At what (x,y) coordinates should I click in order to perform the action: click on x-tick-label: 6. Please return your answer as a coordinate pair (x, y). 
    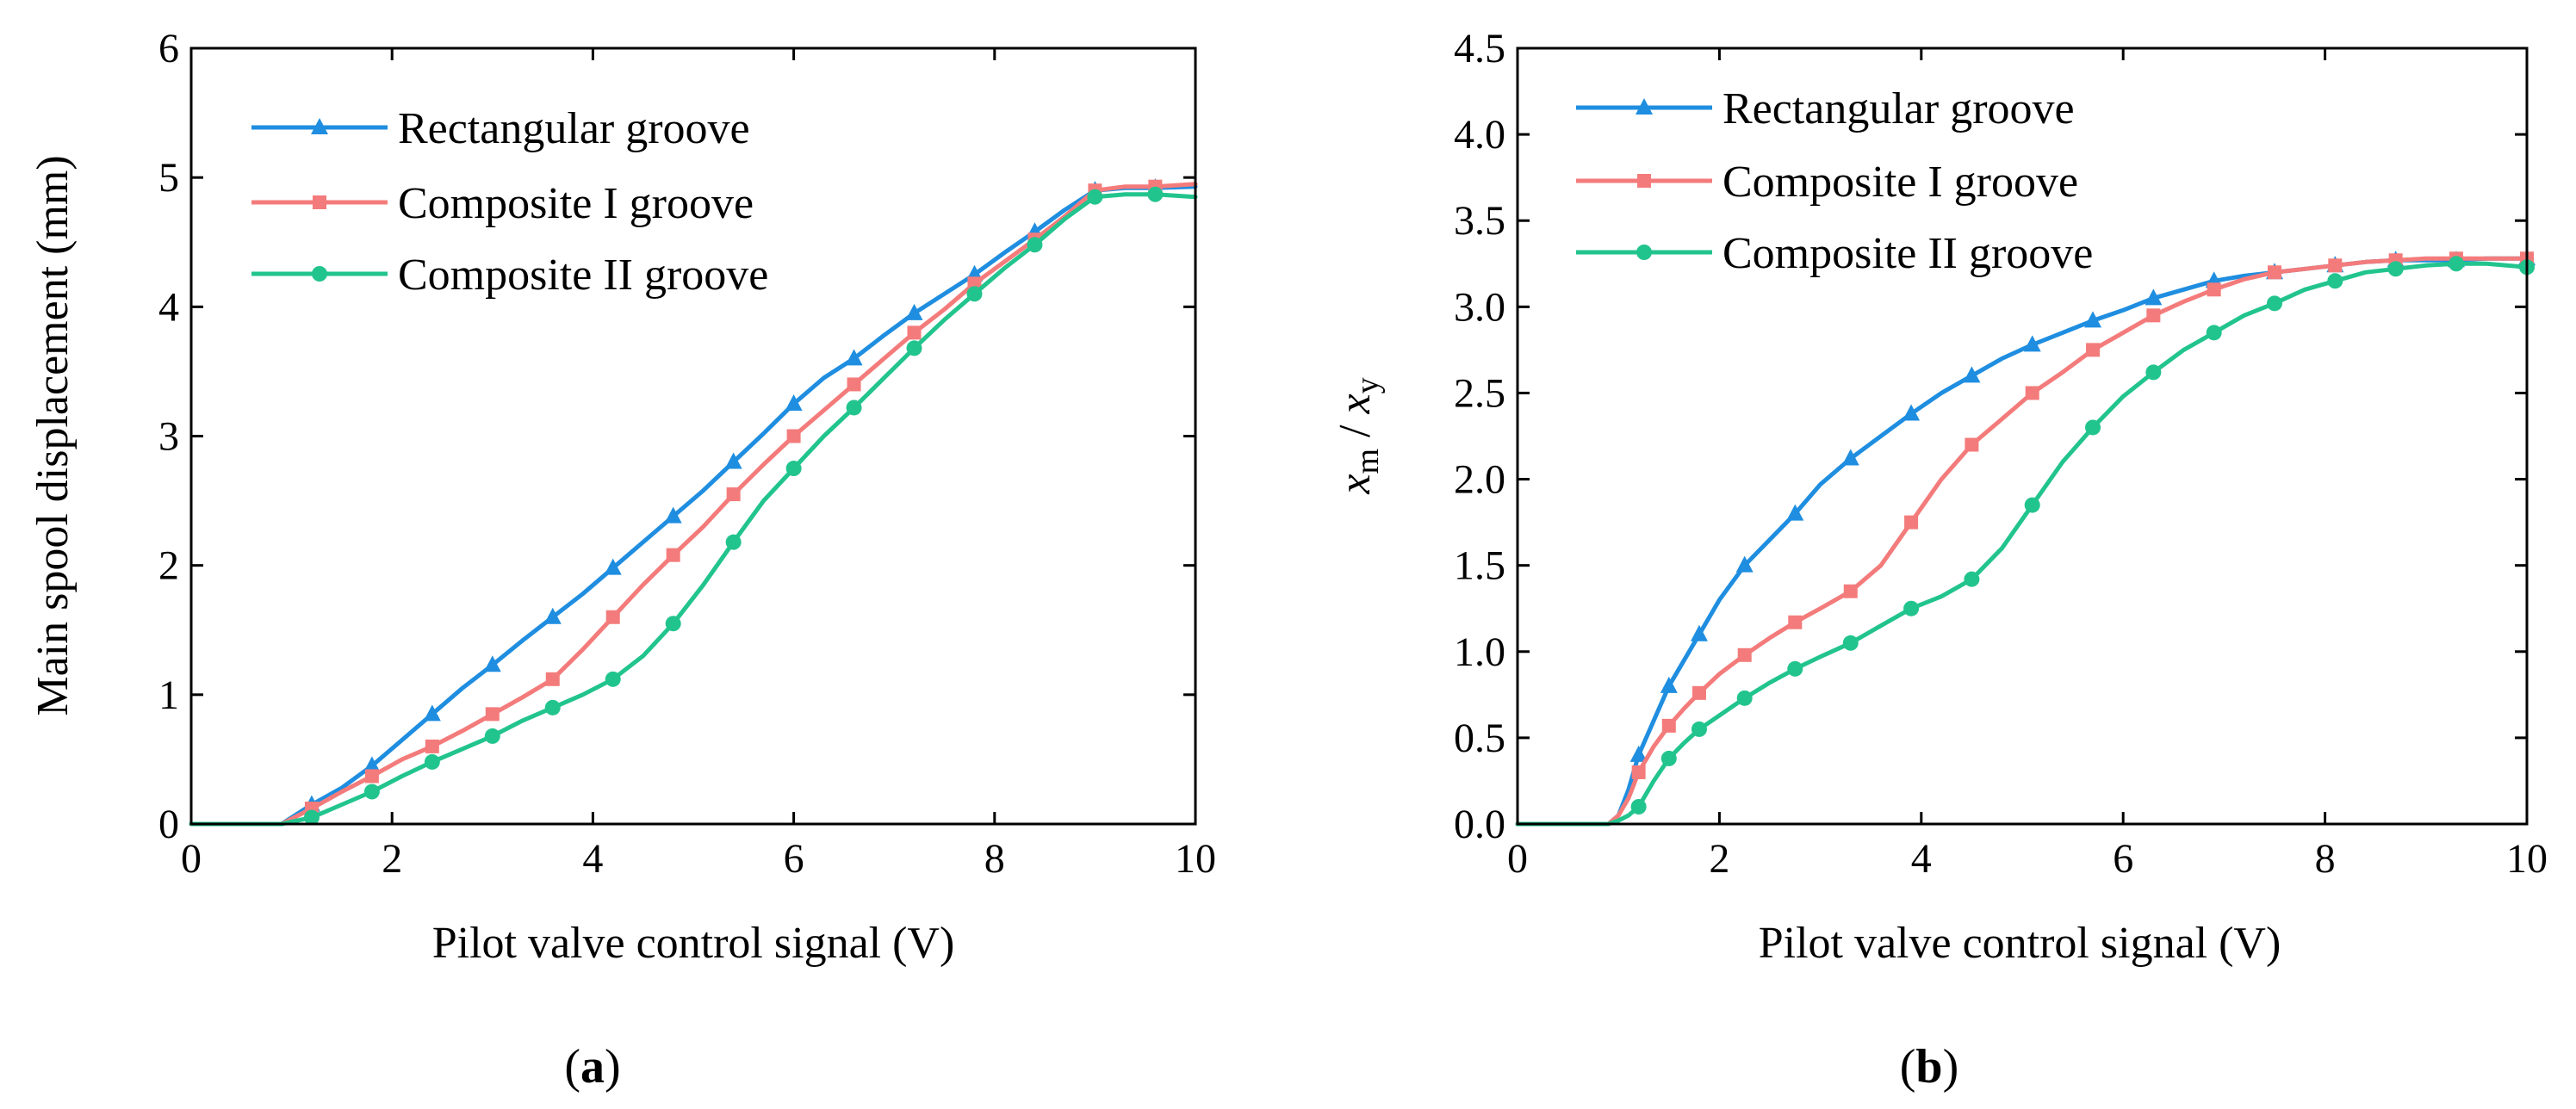
    Looking at the image, I should click on (794, 859).